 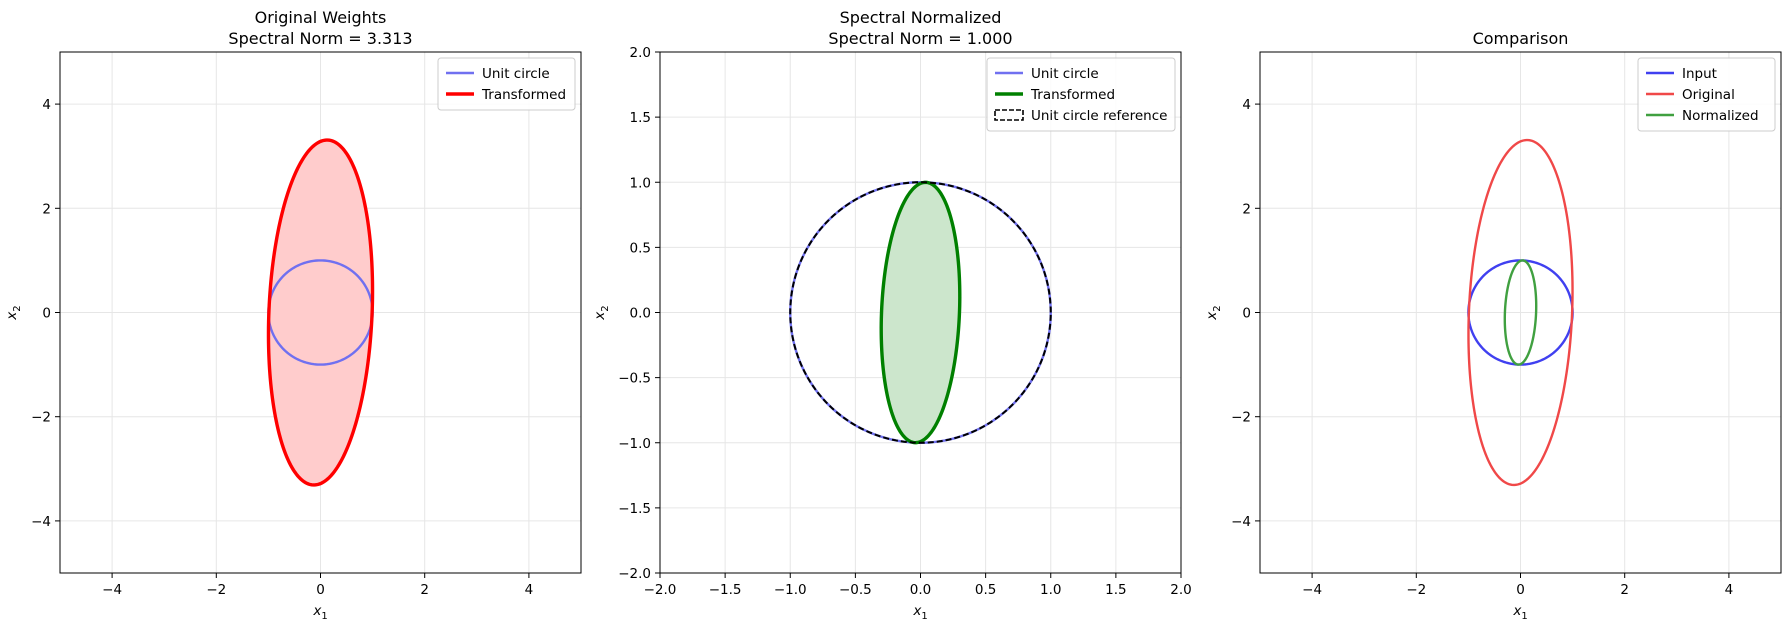 What do you see at coordinates (1699, 74) in the screenshot?
I see `legend-label-0: Input` at bounding box center [1699, 74].